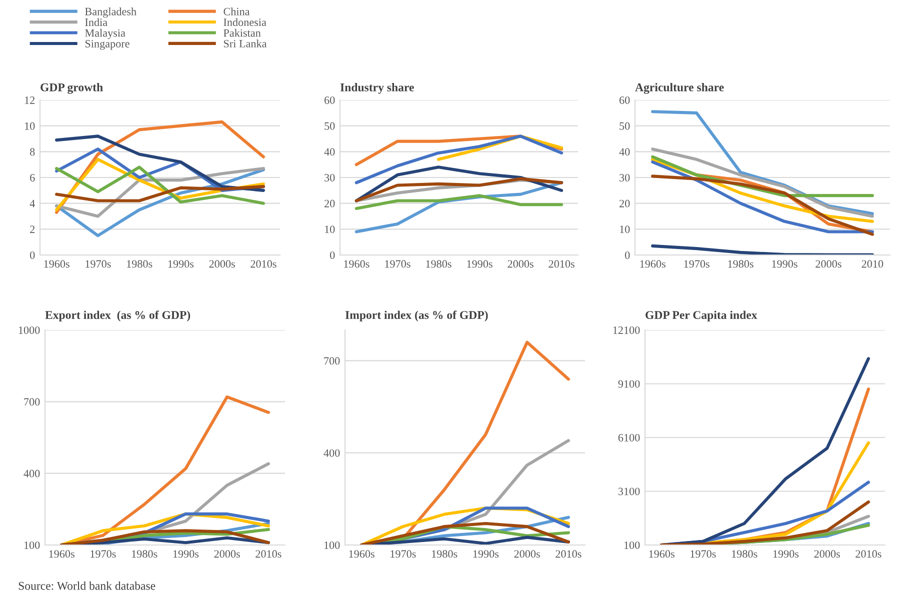 This screenshot has height=597, width=898. Describe the element at coordinates (702, 316) in the screenshot. I see `chart-title: GDP Per Capita index` at that location.